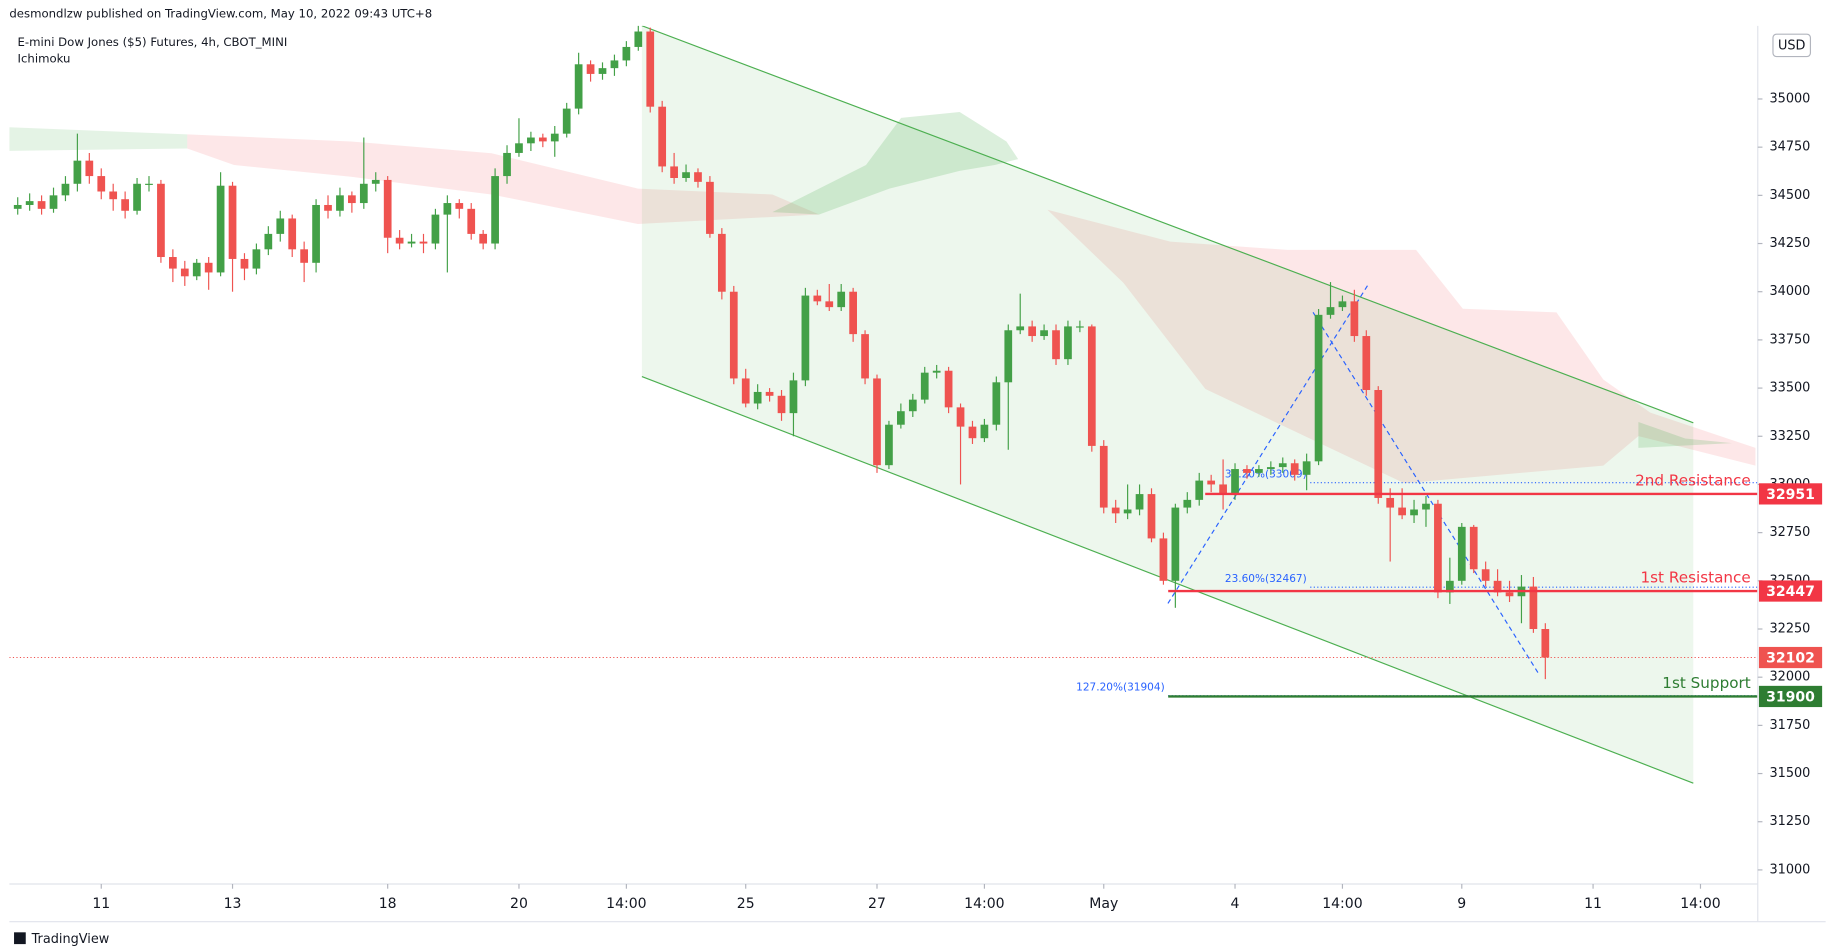 Image resolution: width=1835 pixels, height=950 pixels. Describe the element at coordinates (1790, 696) in the screenshot. I see `price-box` at that location.